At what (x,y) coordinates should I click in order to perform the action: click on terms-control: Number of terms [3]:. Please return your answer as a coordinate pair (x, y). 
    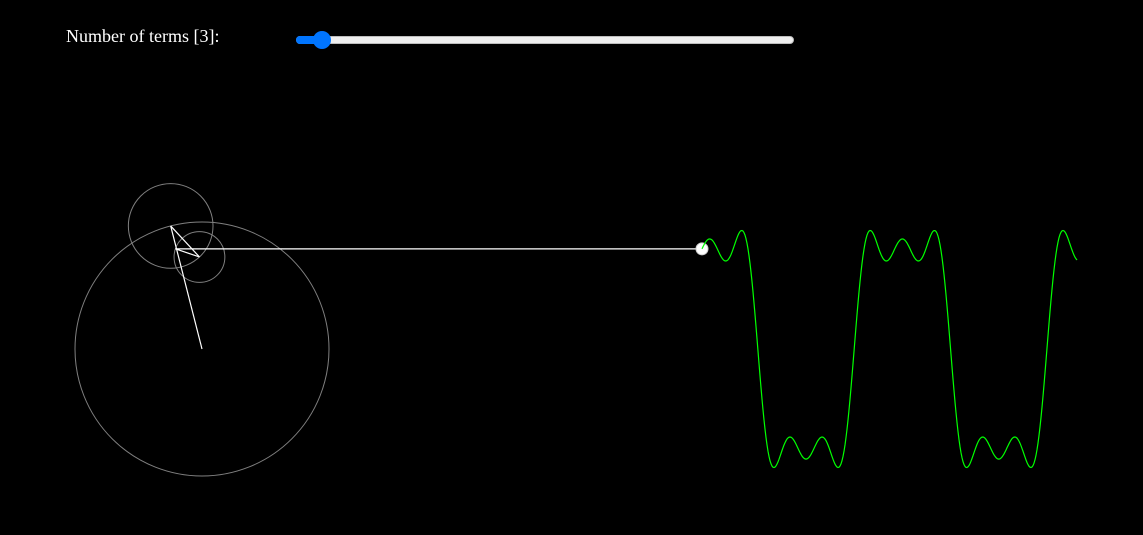
    Looking at the image, I should click on (181, 36).